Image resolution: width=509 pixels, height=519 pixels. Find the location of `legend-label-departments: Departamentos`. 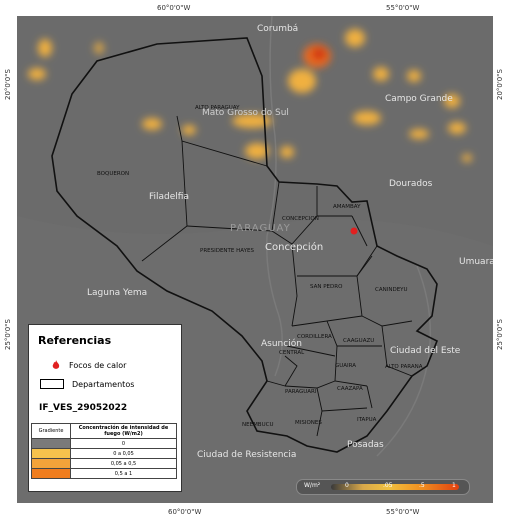

legend-label-departments: Departamentos is located at coordinates (103, 384).